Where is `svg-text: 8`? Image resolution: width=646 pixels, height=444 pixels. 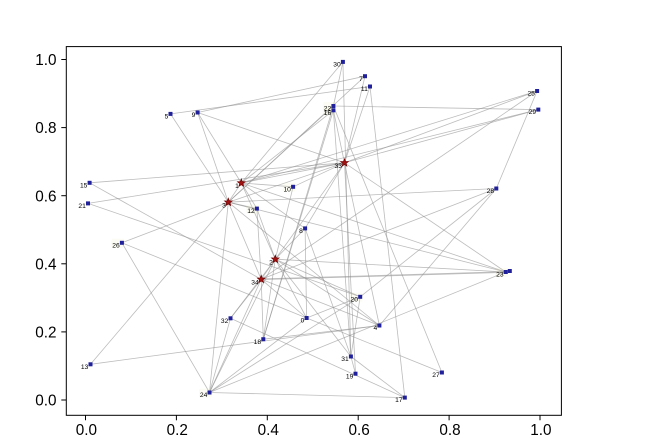 svg-text: 8 is located at coordinates (301, 231).